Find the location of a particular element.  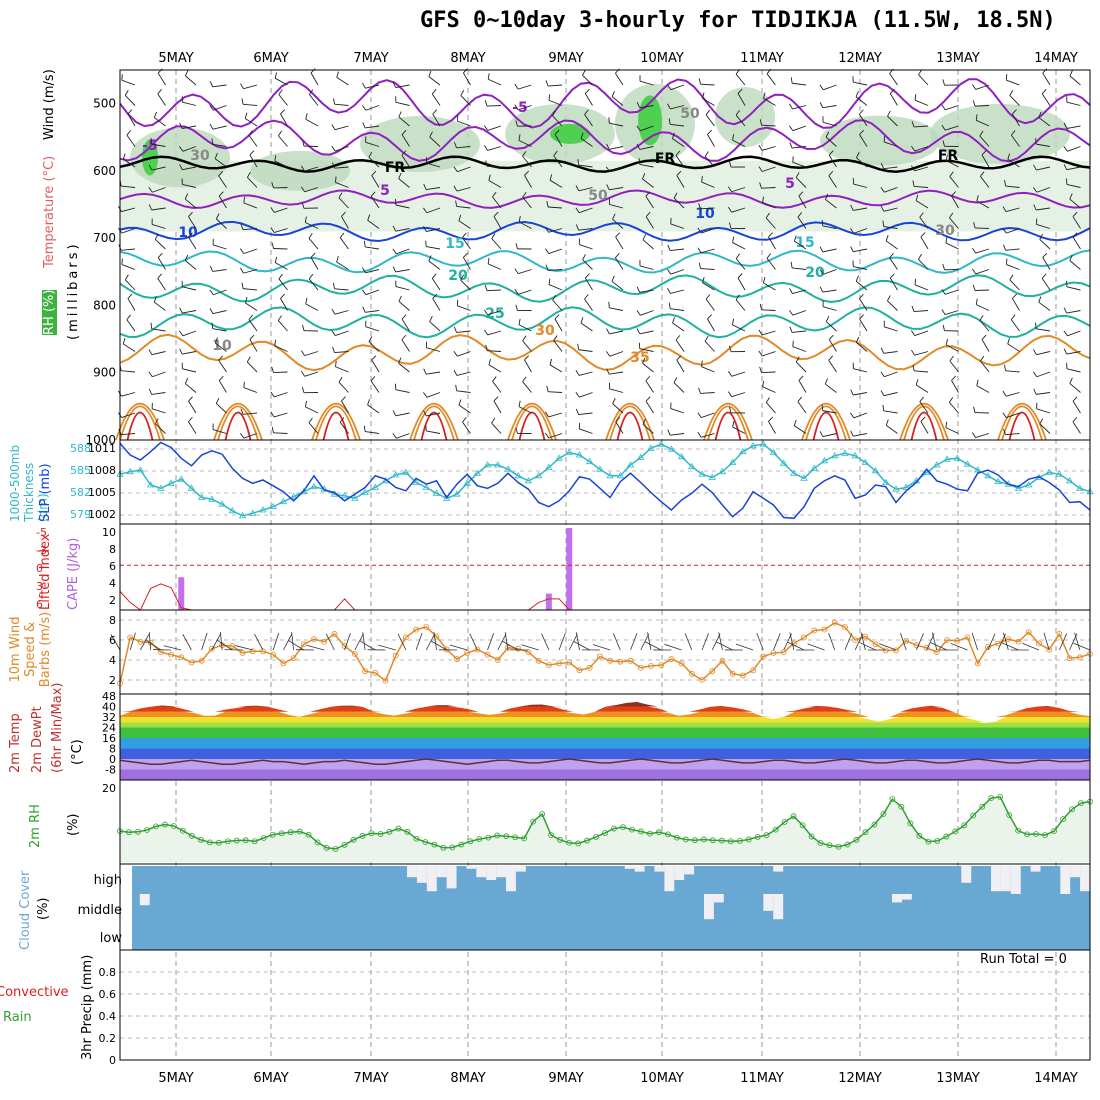

contour-label: 5 is located at coordinates (790, 184).